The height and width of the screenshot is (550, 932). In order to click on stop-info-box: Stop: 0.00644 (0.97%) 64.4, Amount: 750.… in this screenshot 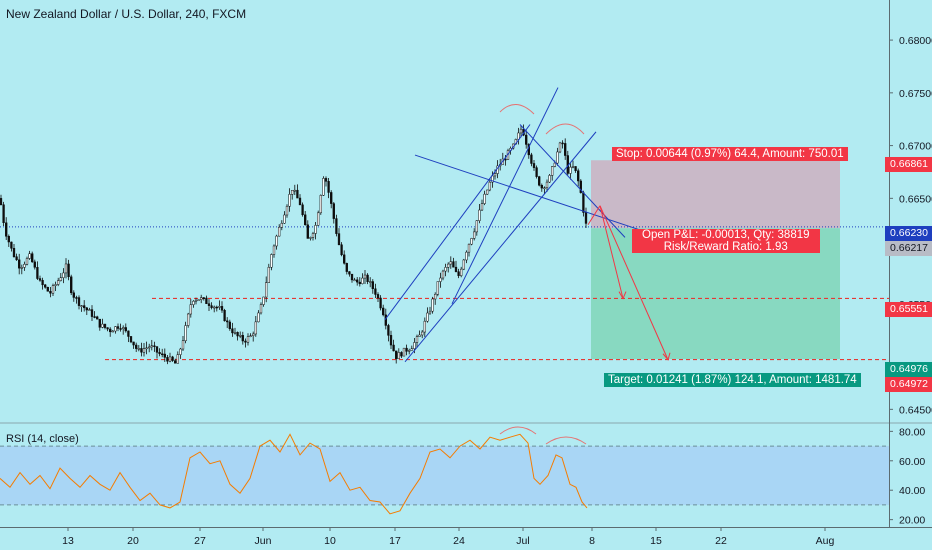, I will do `click(730, 154)`.